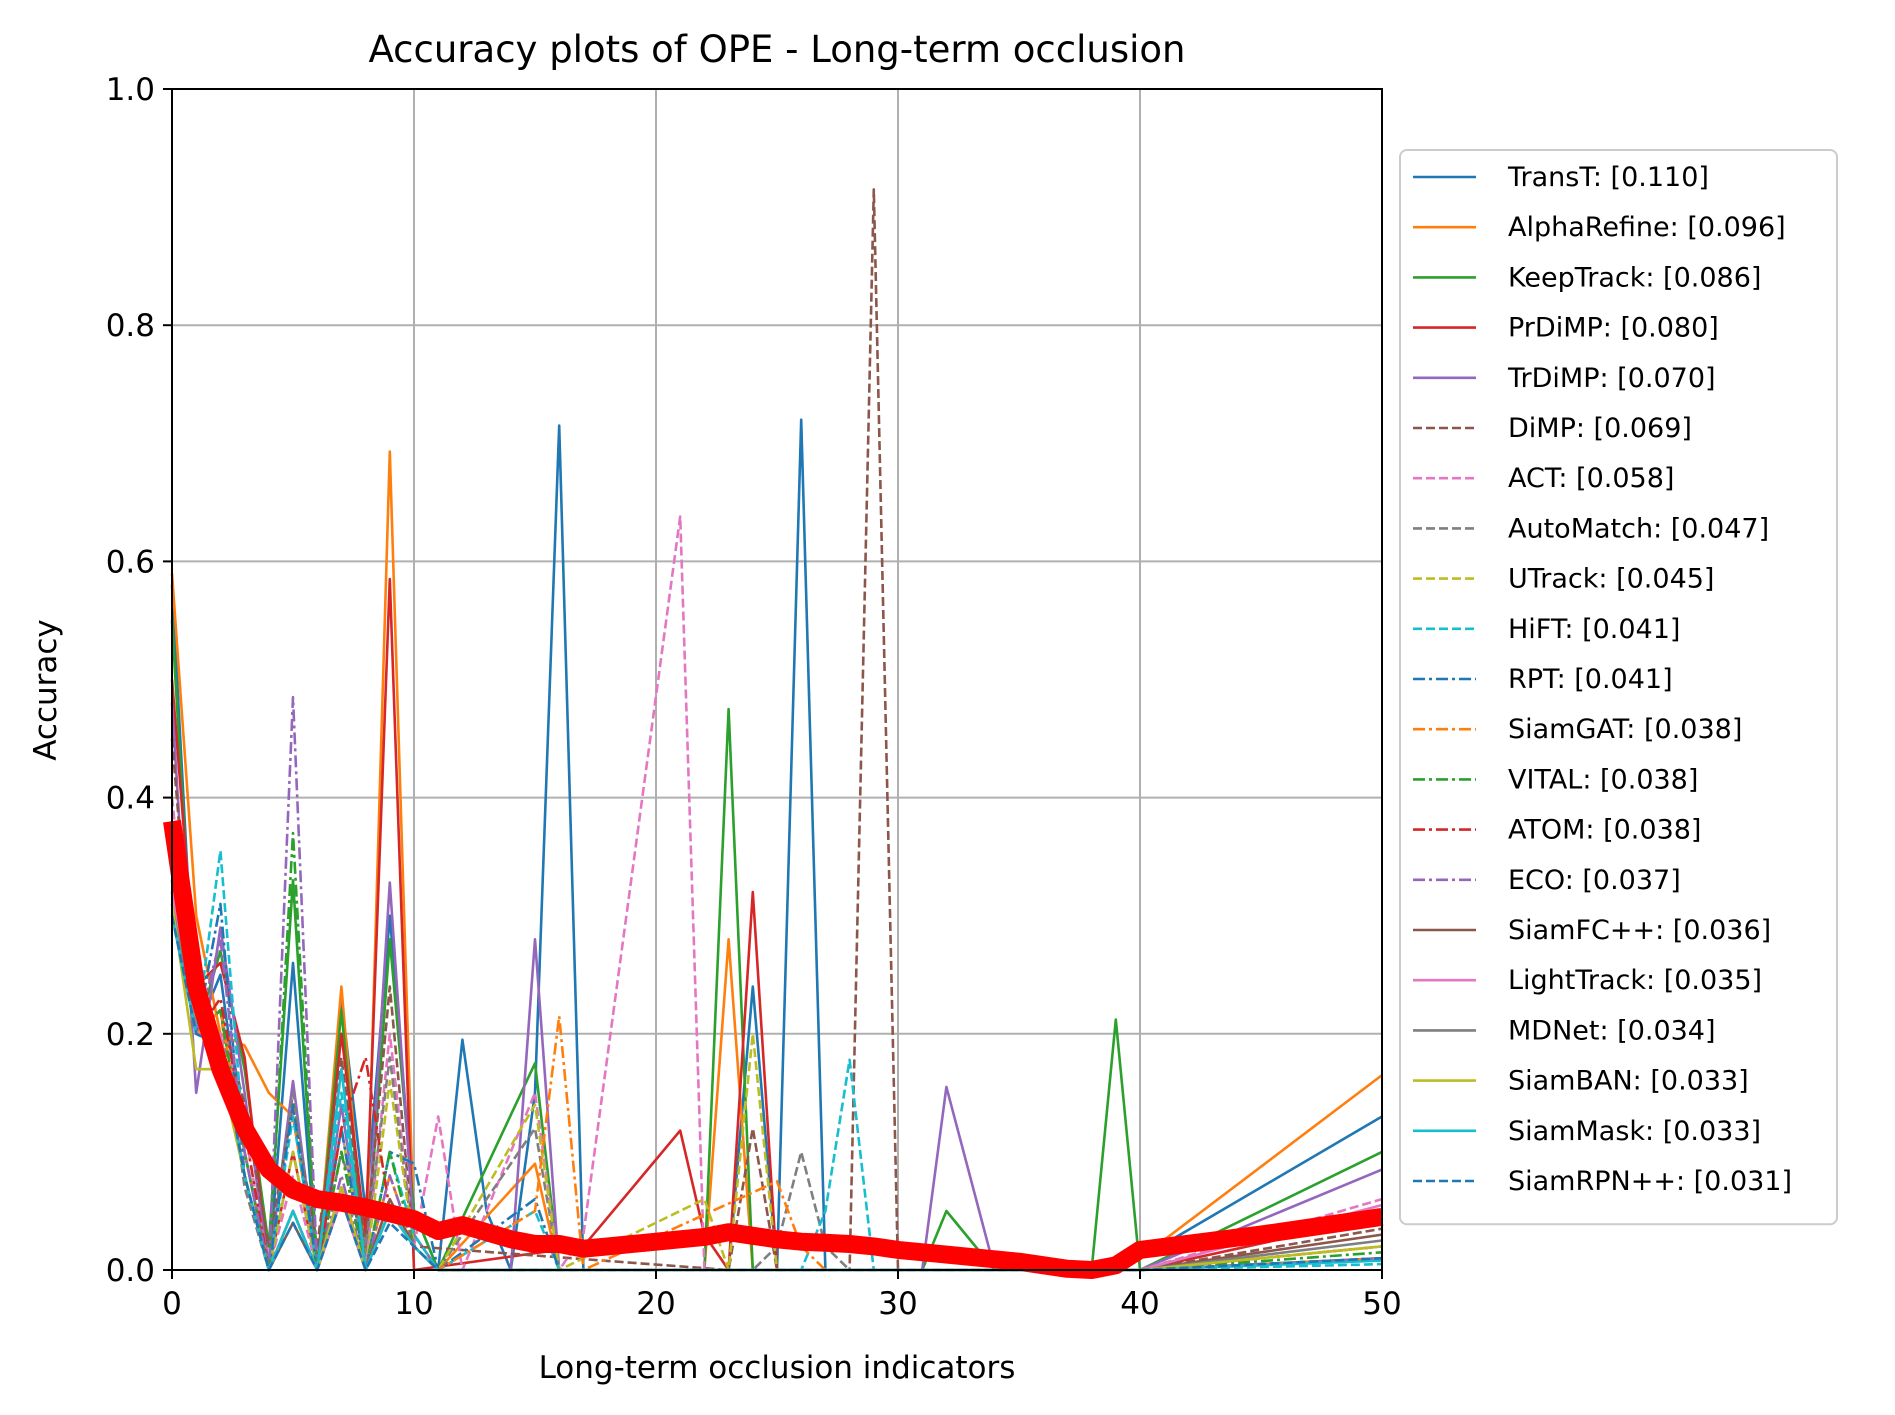 The image size is (1895, 1415). What do you see at coordinates (1634, 1131) in the screenshot?
I see `legend-entry-label: SiamMask: [0.033]` at bounding box center [1634, 1131].